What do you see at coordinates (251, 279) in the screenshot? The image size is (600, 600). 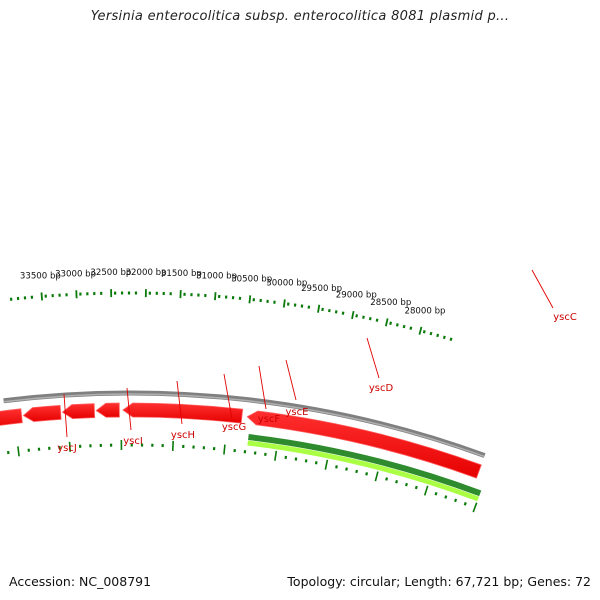 I see `scale-tick-label: 30500 bp` at bounding box center [251, 279].